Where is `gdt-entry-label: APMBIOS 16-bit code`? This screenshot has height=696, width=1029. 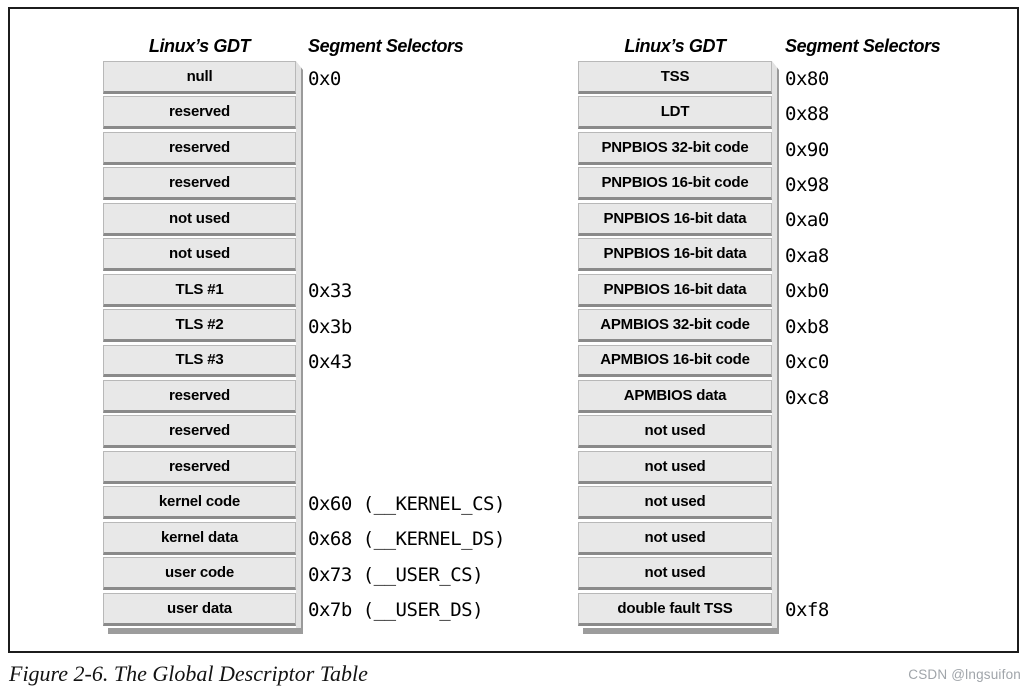 gdt-entry-label: APMBIOS 16-bit code is located at coordinates (675, 361).